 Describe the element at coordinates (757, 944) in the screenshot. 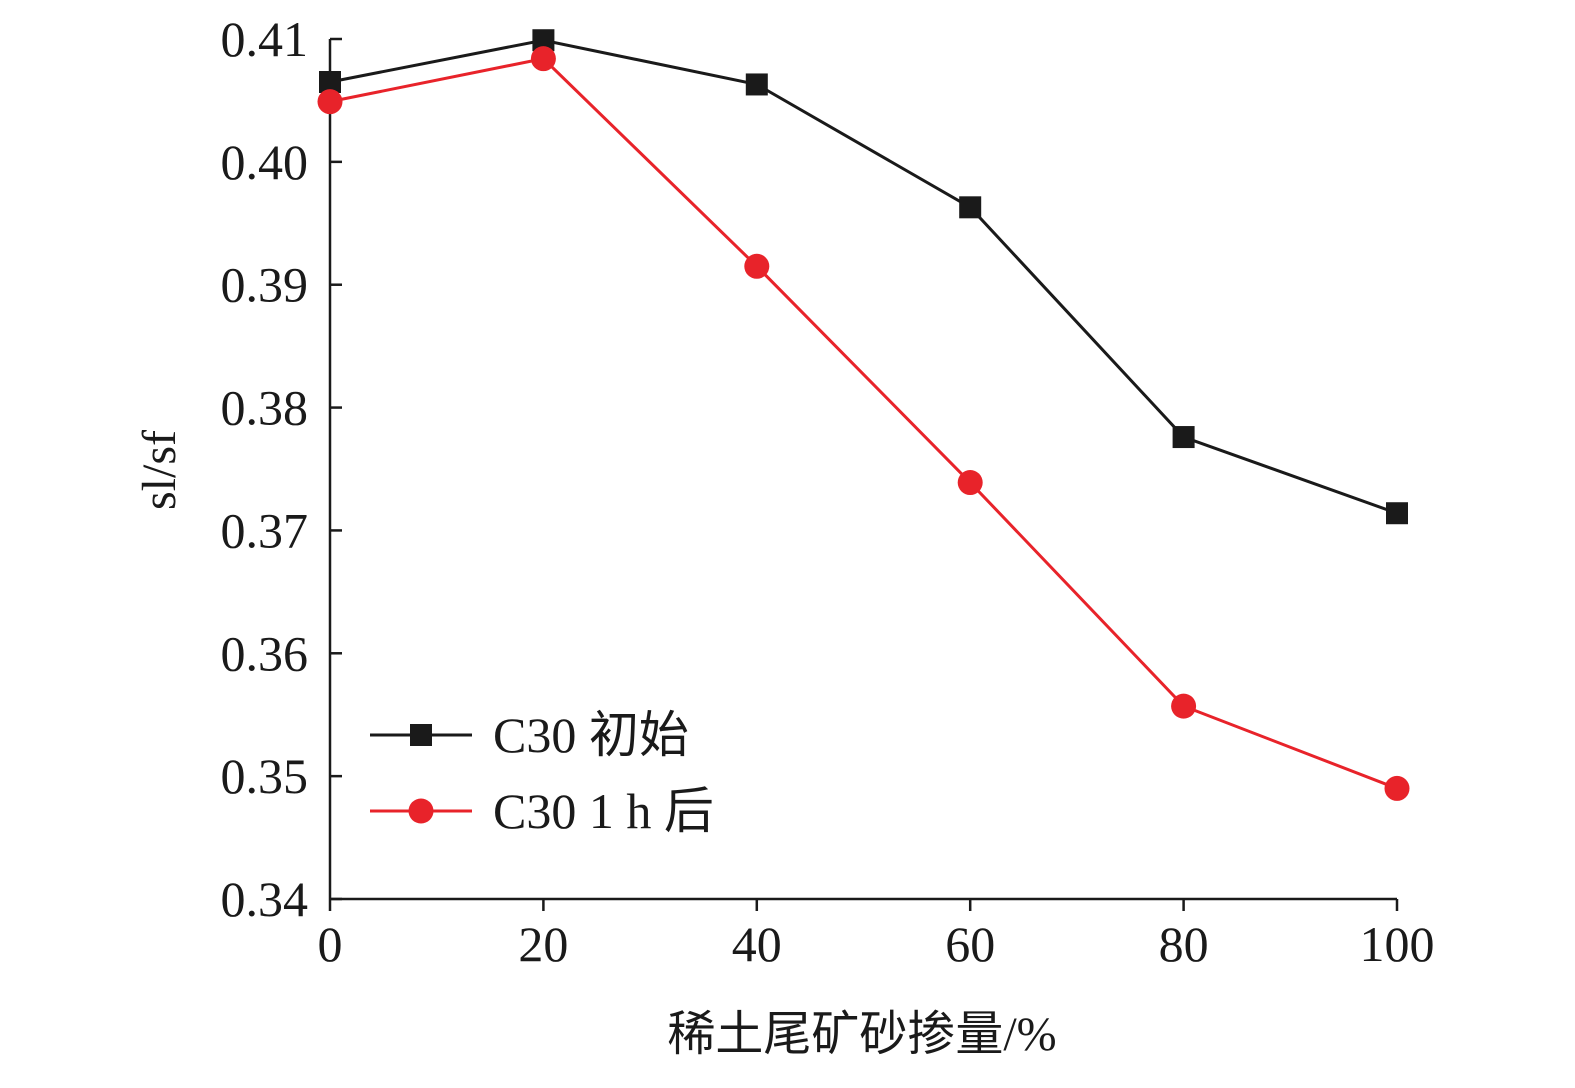

I see `x-tick-label: 40` at that location.